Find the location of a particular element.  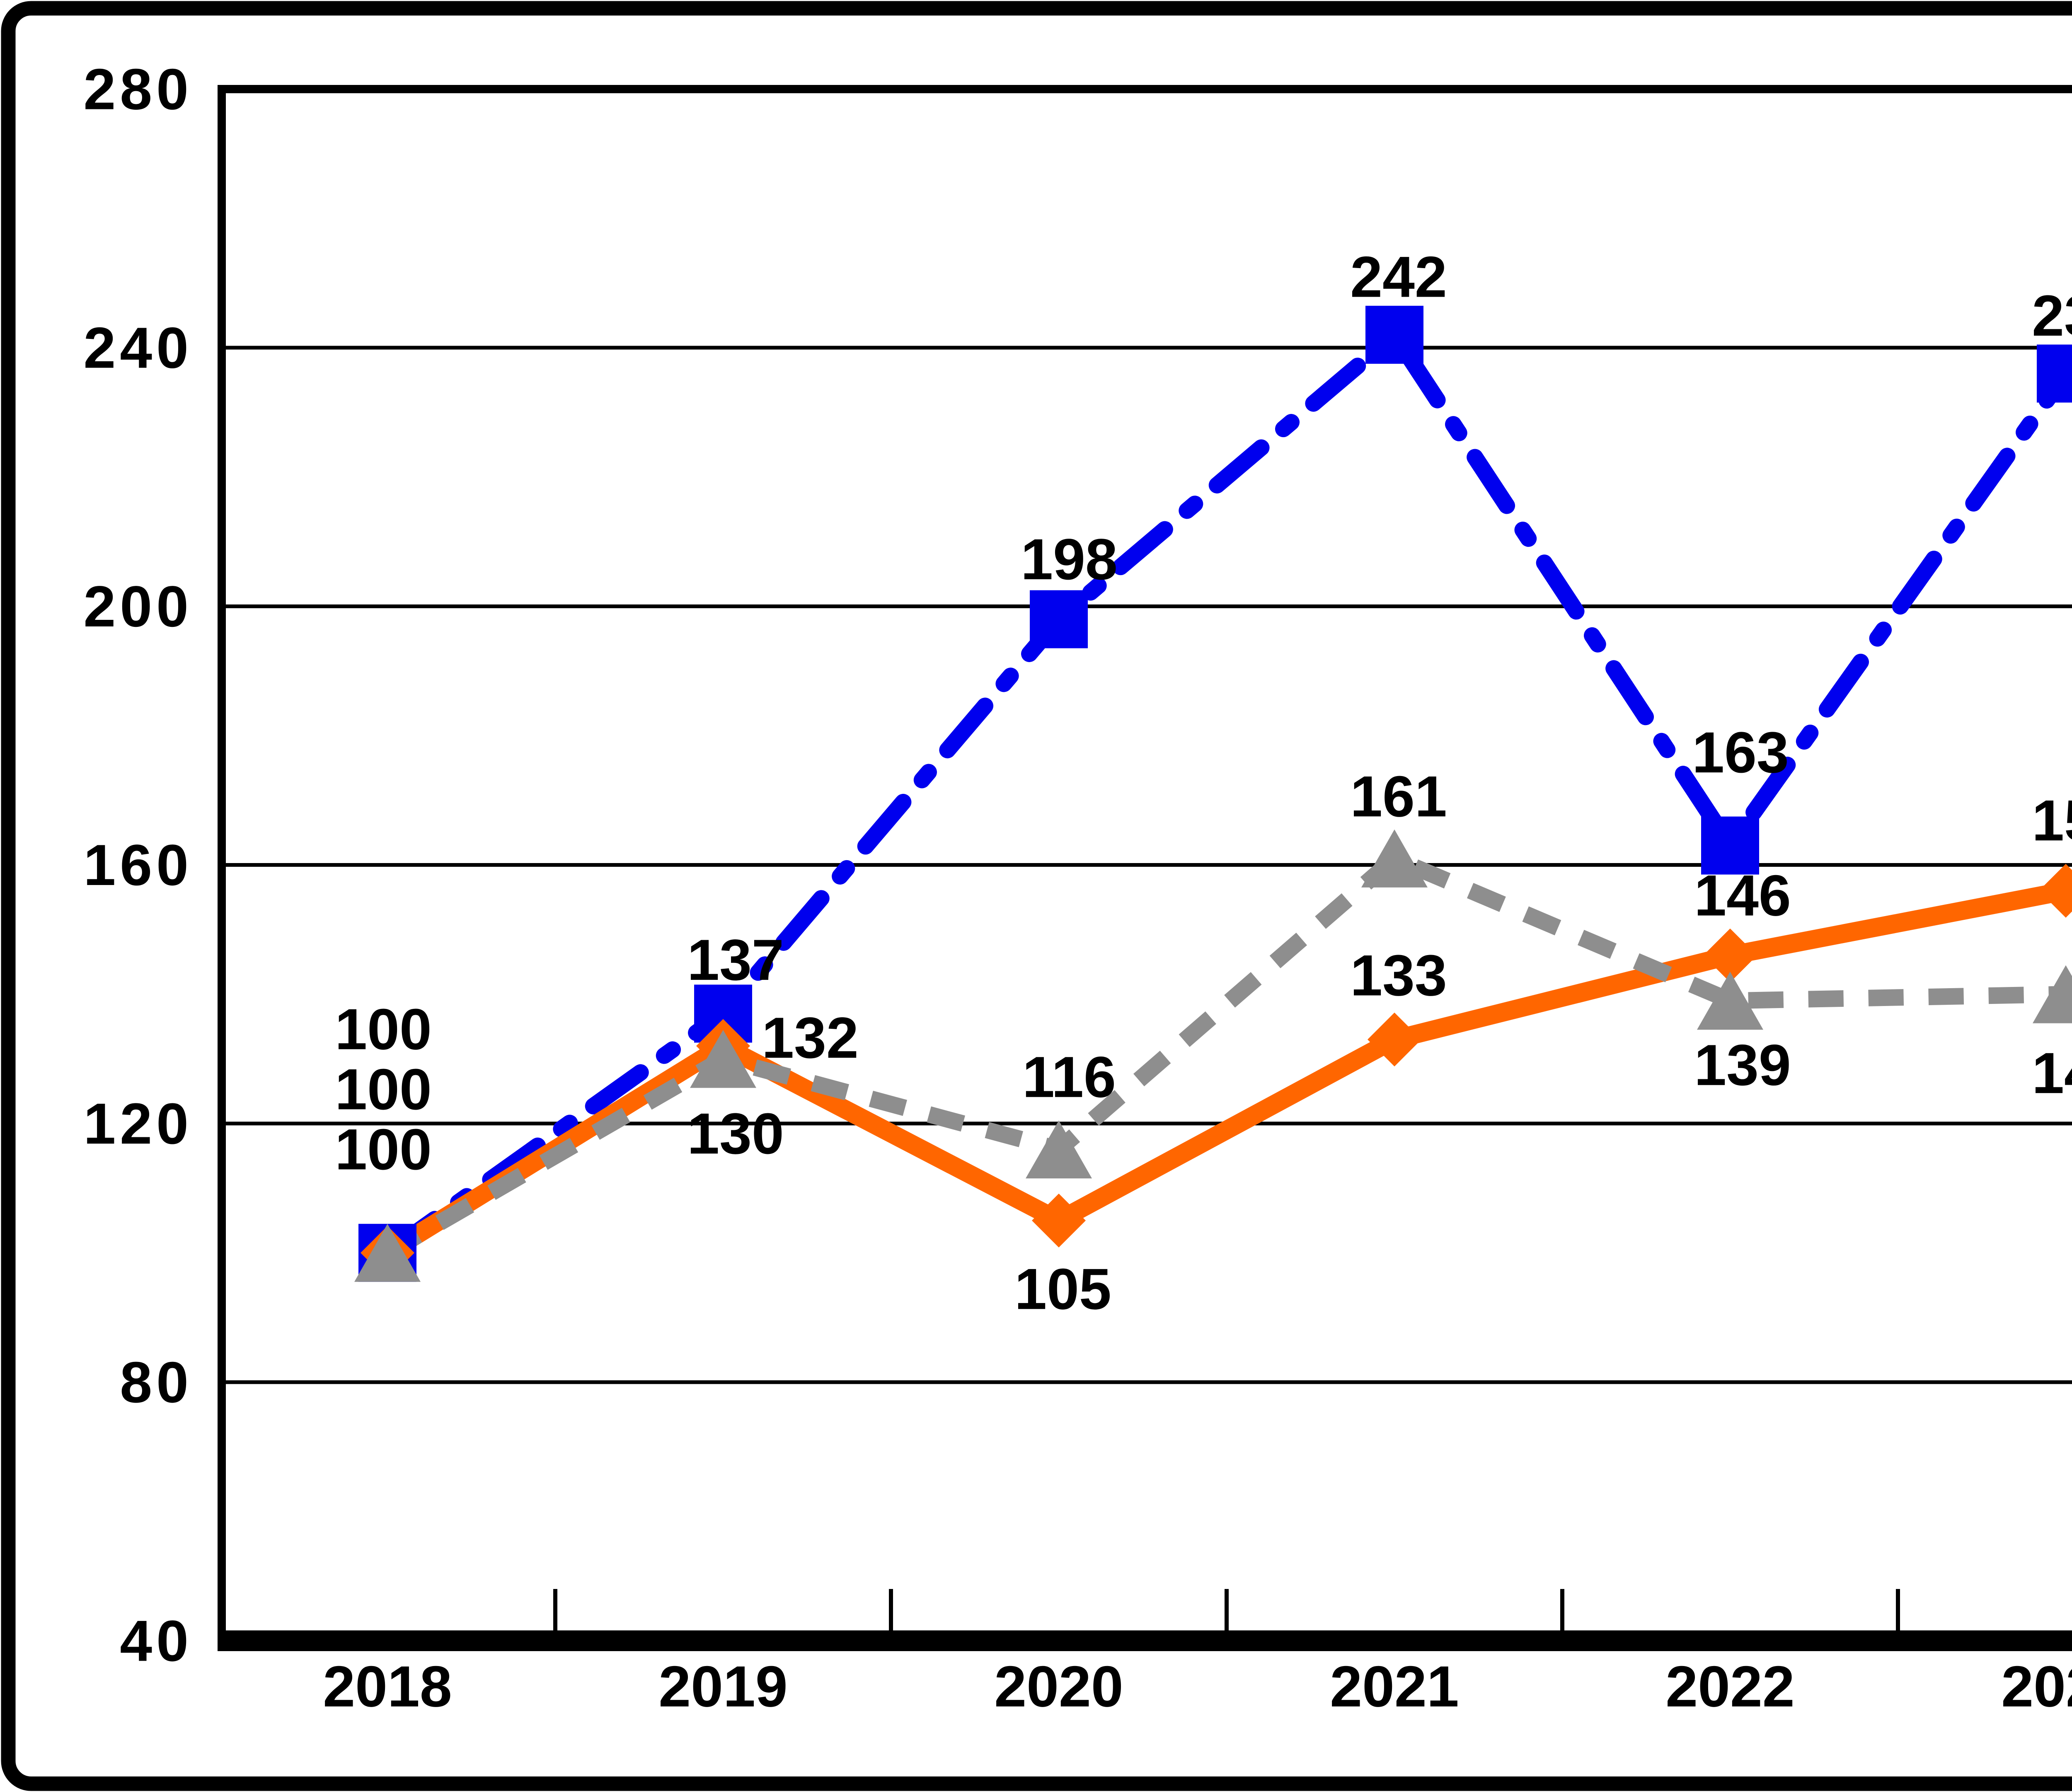

x-tick-label-2021: 2021 is located at coordinates (1394, 1687).